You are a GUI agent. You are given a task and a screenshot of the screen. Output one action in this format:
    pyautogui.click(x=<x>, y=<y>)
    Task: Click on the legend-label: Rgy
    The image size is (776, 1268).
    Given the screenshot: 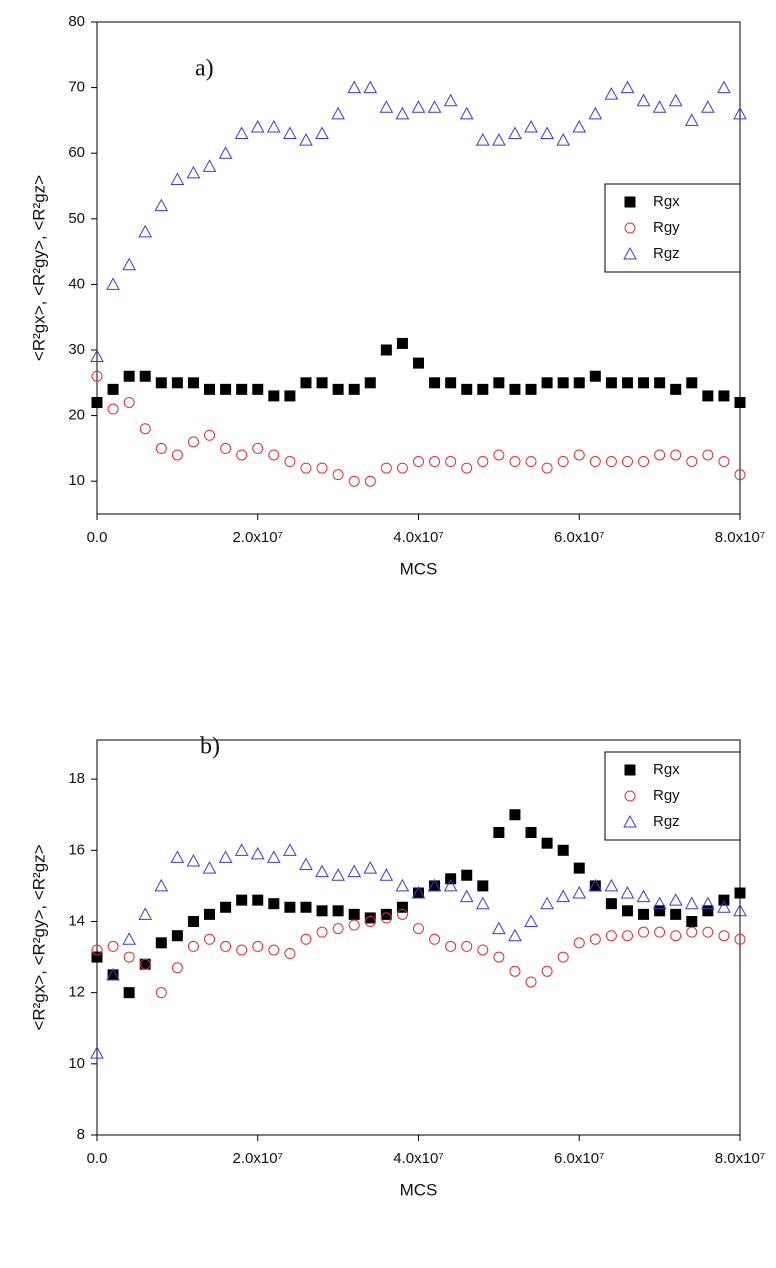 What is the action you would take?
    pyautogui.click(x=666, y=795)
    